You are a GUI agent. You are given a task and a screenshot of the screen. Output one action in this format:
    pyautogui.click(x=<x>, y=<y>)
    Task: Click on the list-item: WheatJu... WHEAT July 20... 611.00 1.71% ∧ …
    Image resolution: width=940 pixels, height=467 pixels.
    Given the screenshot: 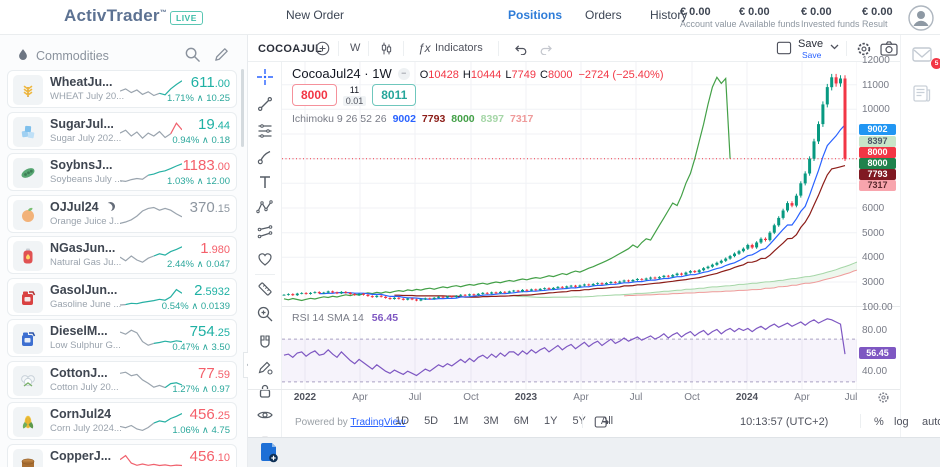 What is the action you would take?
    pyautogui.click(x=122, y=89)
    